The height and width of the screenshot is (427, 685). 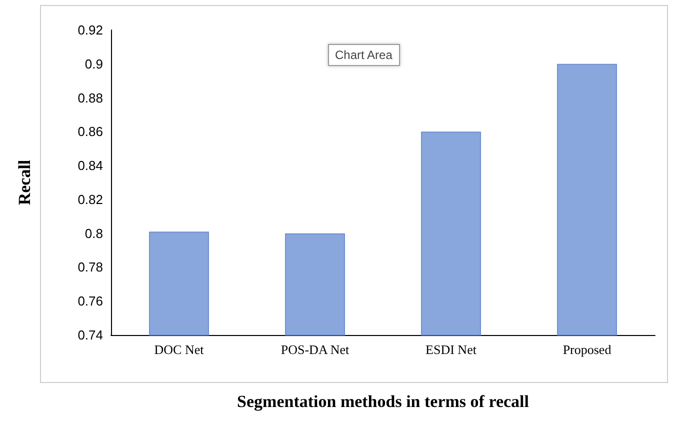 What do you see at coordinates (90, 30) in the screenshot?
I see `y-tick-label: 0.92` at bounding box center [90, 30].